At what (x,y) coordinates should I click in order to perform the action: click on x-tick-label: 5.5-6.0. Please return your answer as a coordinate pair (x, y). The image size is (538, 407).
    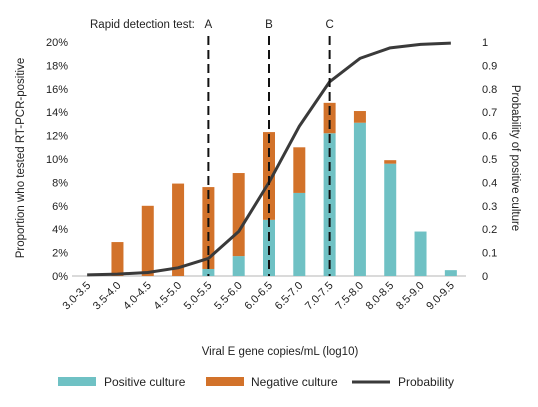
    Looking at the image, I should click on (228, 296).